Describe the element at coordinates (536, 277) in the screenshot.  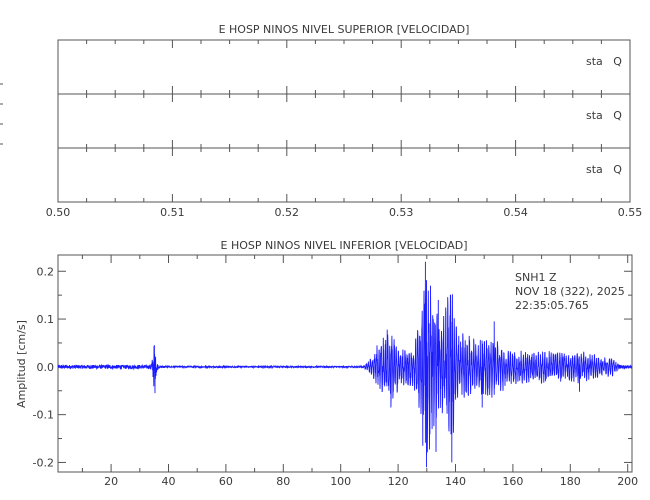
I see `station-annotation: SNH1 Z` at that location.